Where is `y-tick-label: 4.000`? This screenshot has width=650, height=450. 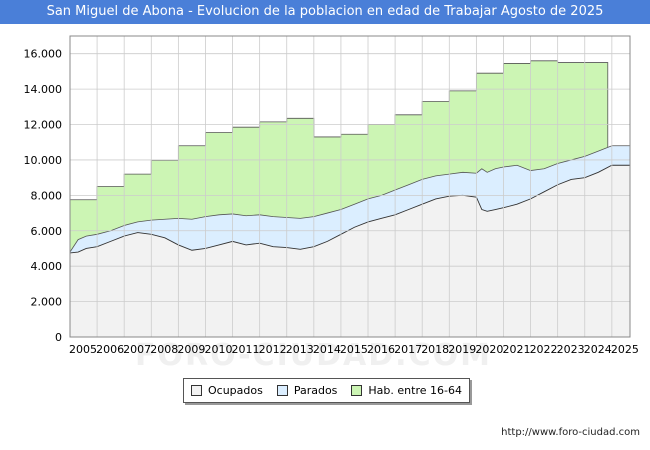
y-tick-label: 4.000 is located at coordinates (47, 266).